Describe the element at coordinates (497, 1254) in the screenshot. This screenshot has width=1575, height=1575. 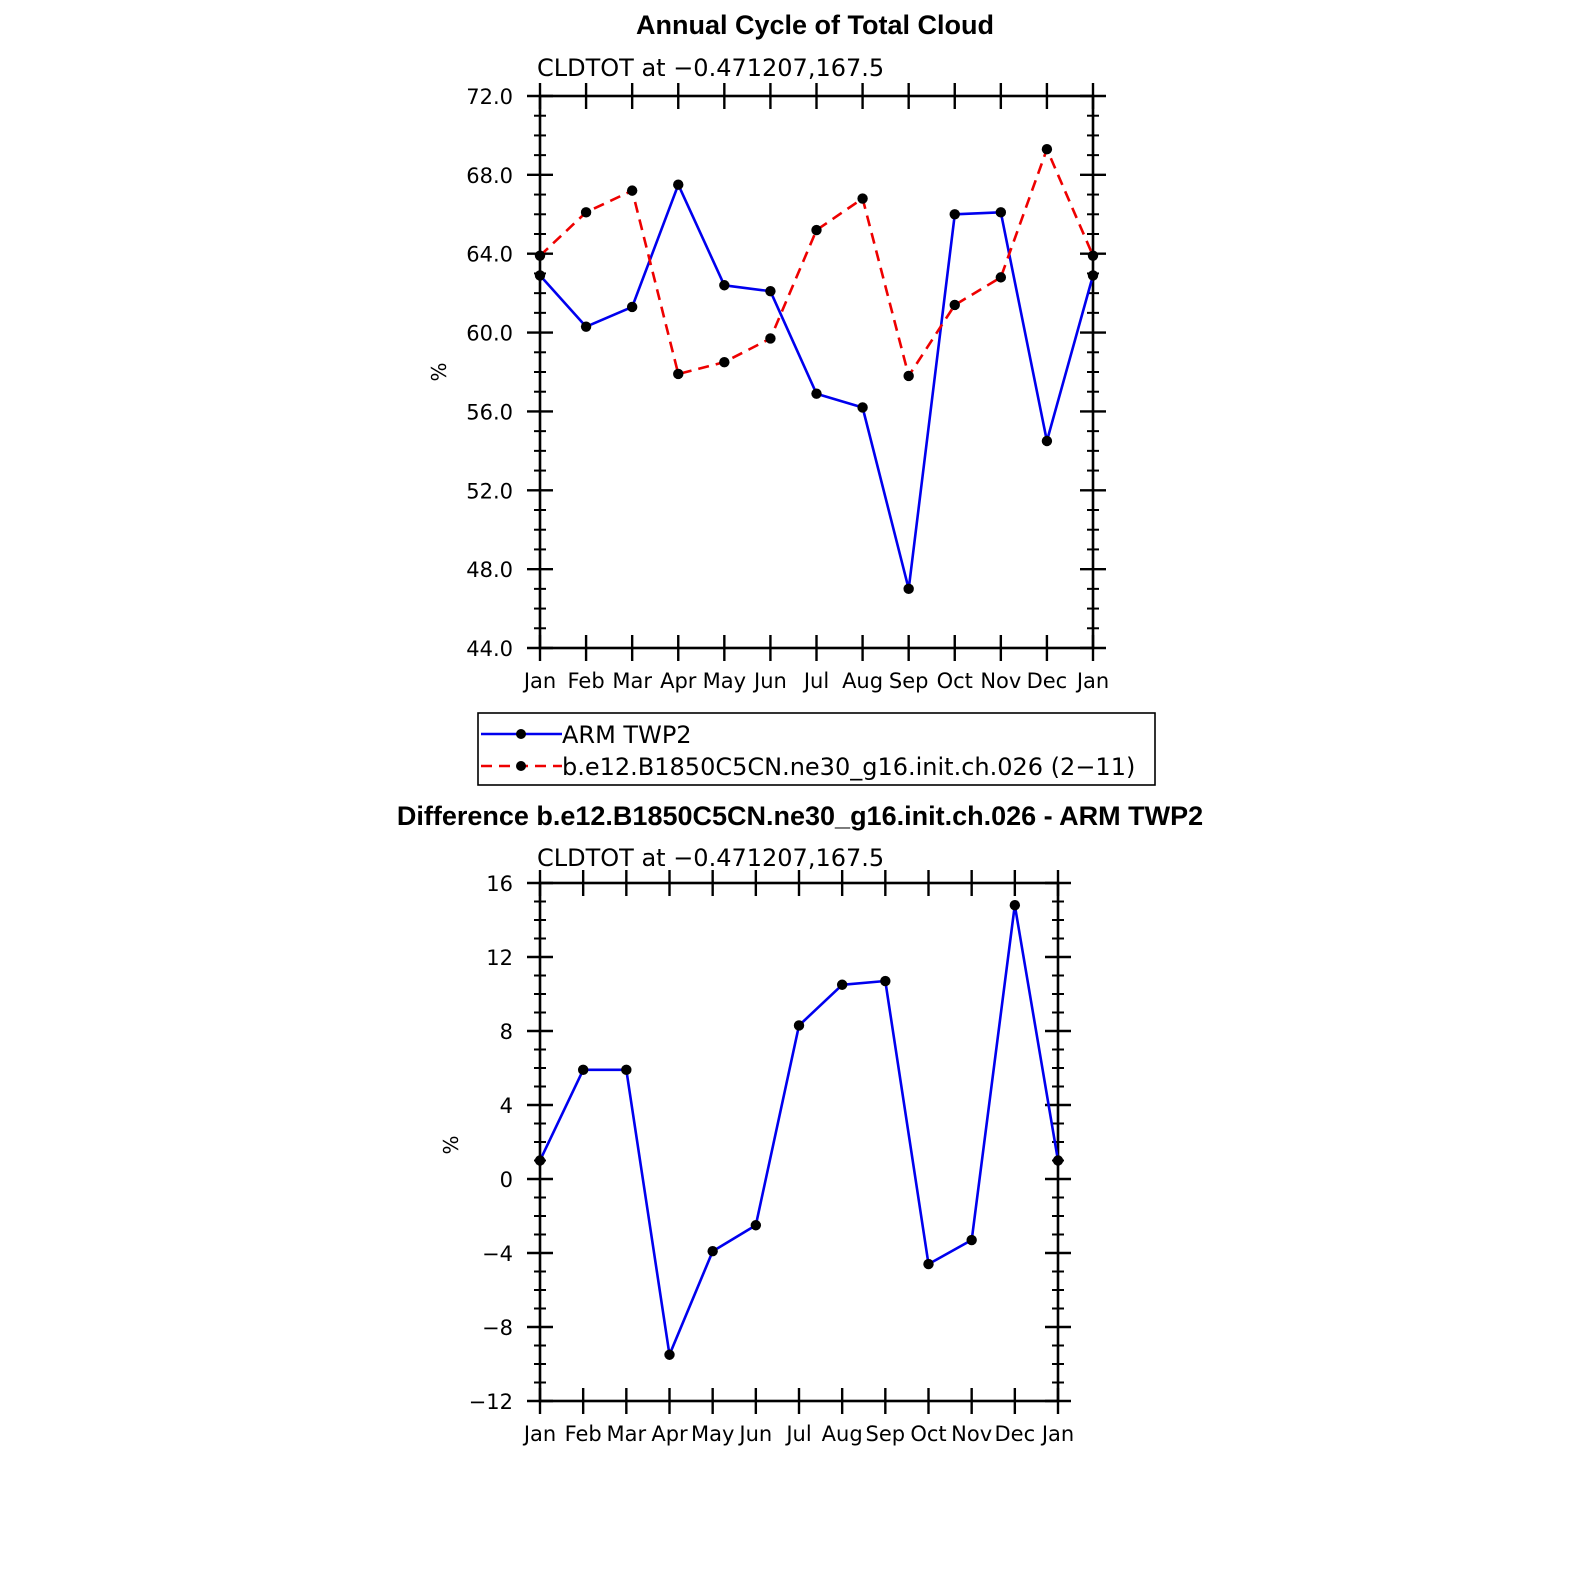
I see `y-tick-label: −4` at that location.